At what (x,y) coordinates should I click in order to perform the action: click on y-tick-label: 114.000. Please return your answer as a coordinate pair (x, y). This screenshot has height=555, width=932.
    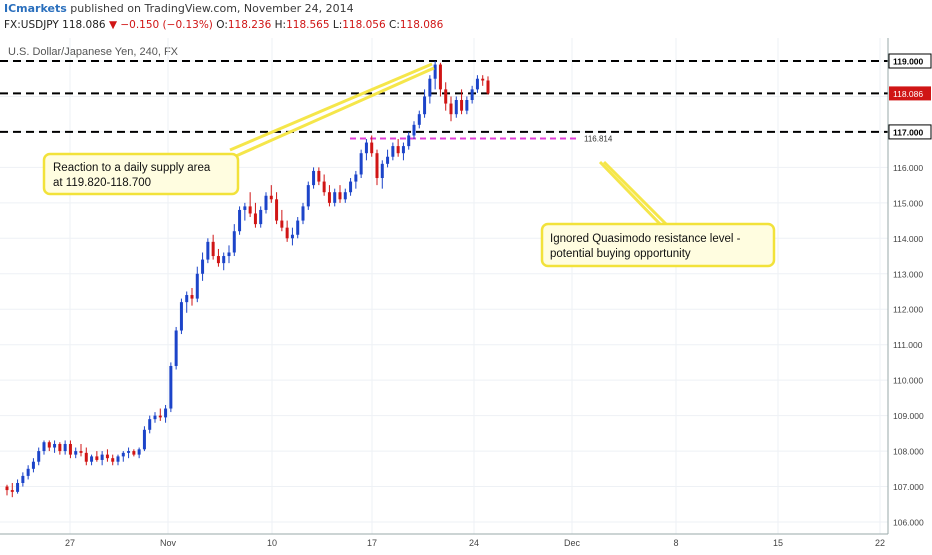
    Looking at the image, I should click on (908, 239).